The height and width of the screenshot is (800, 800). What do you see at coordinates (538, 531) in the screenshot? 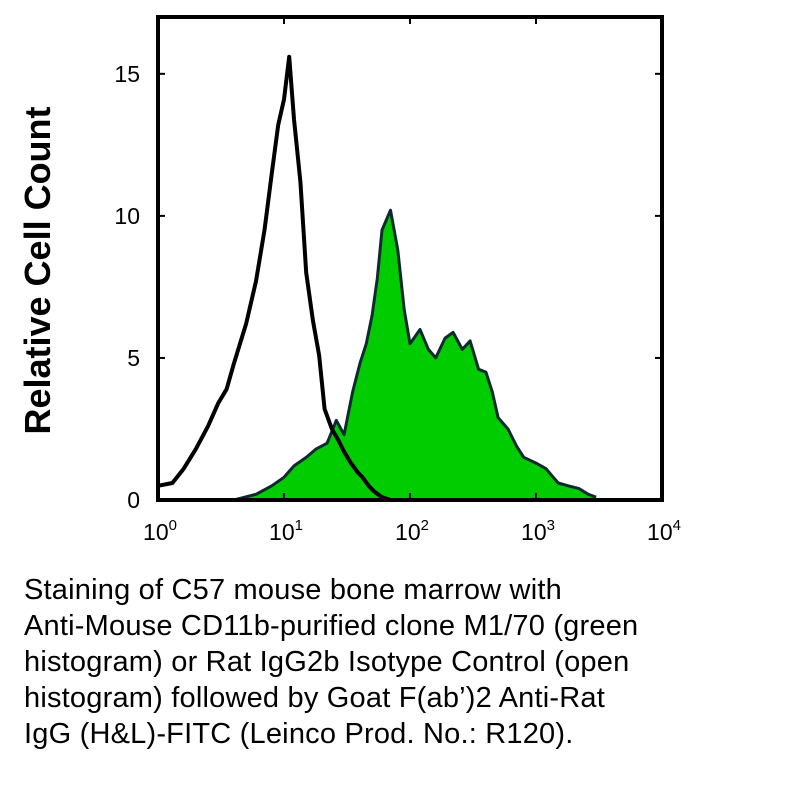
I see `x-tick-label: 10³` at bounding box center [538, 531].